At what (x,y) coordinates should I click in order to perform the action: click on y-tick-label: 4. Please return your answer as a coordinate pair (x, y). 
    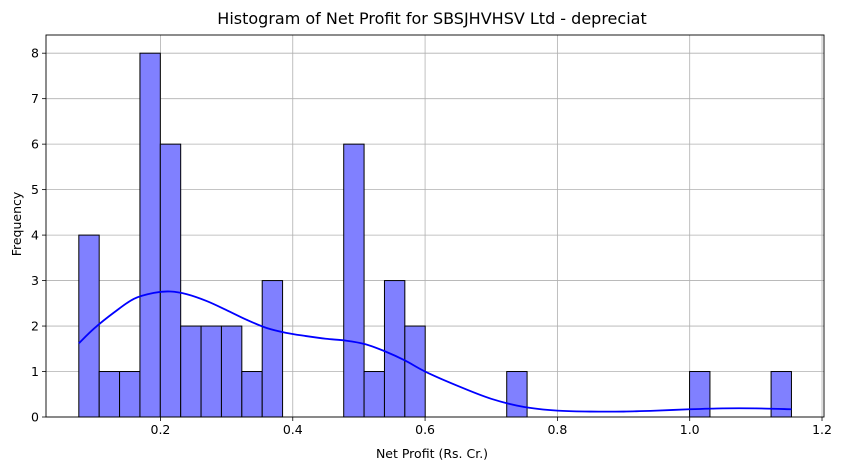
    Looking at the image, I should click on (35, 235).